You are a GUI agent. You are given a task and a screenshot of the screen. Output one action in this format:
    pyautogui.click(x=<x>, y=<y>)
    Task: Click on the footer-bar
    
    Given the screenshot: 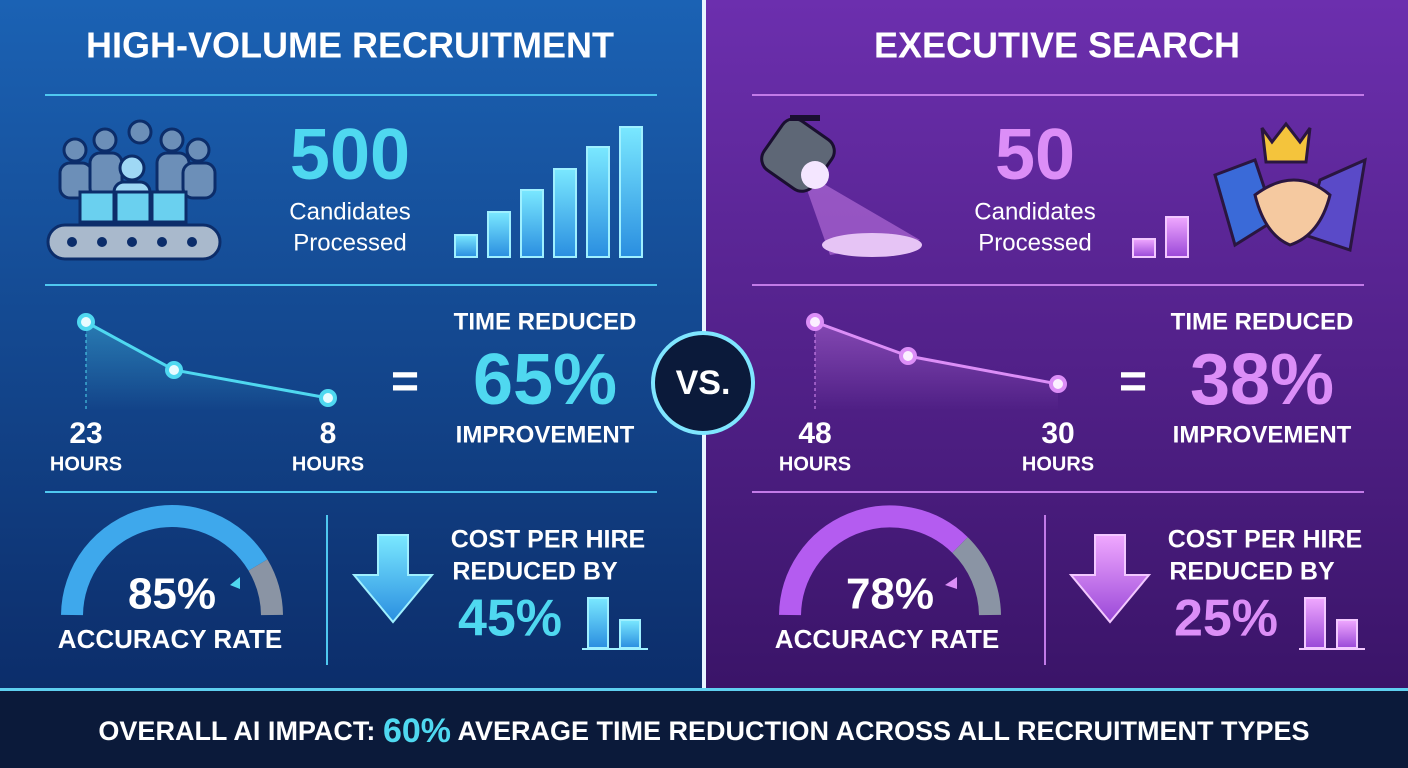 What is the action you would take?
    pyautogui.click(x=704, y=729)
    